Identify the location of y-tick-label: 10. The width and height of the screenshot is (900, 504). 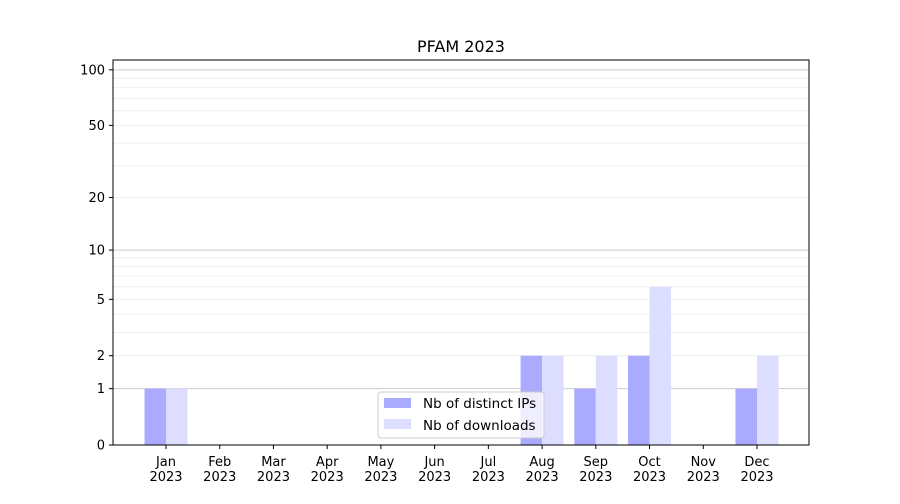
(96, 251).